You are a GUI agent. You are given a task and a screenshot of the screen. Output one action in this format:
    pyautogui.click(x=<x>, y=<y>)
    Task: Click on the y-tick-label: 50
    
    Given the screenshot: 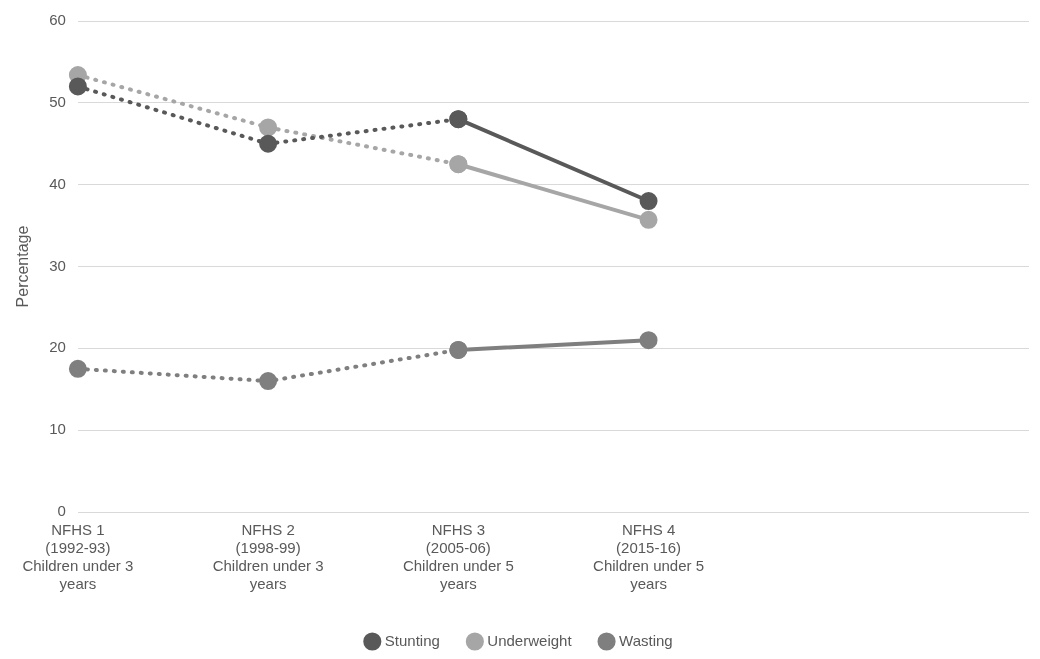 What is the action you would take?
    pyautogui.click(x=57, y=101)
    